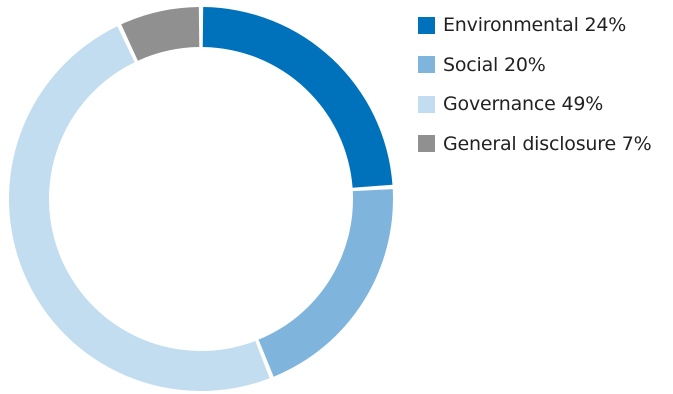  What do you see at coordinates (523, 104) in the screenshot?
I see `legend-label-governance: Governance 49%` at bounding box center [523, 104].